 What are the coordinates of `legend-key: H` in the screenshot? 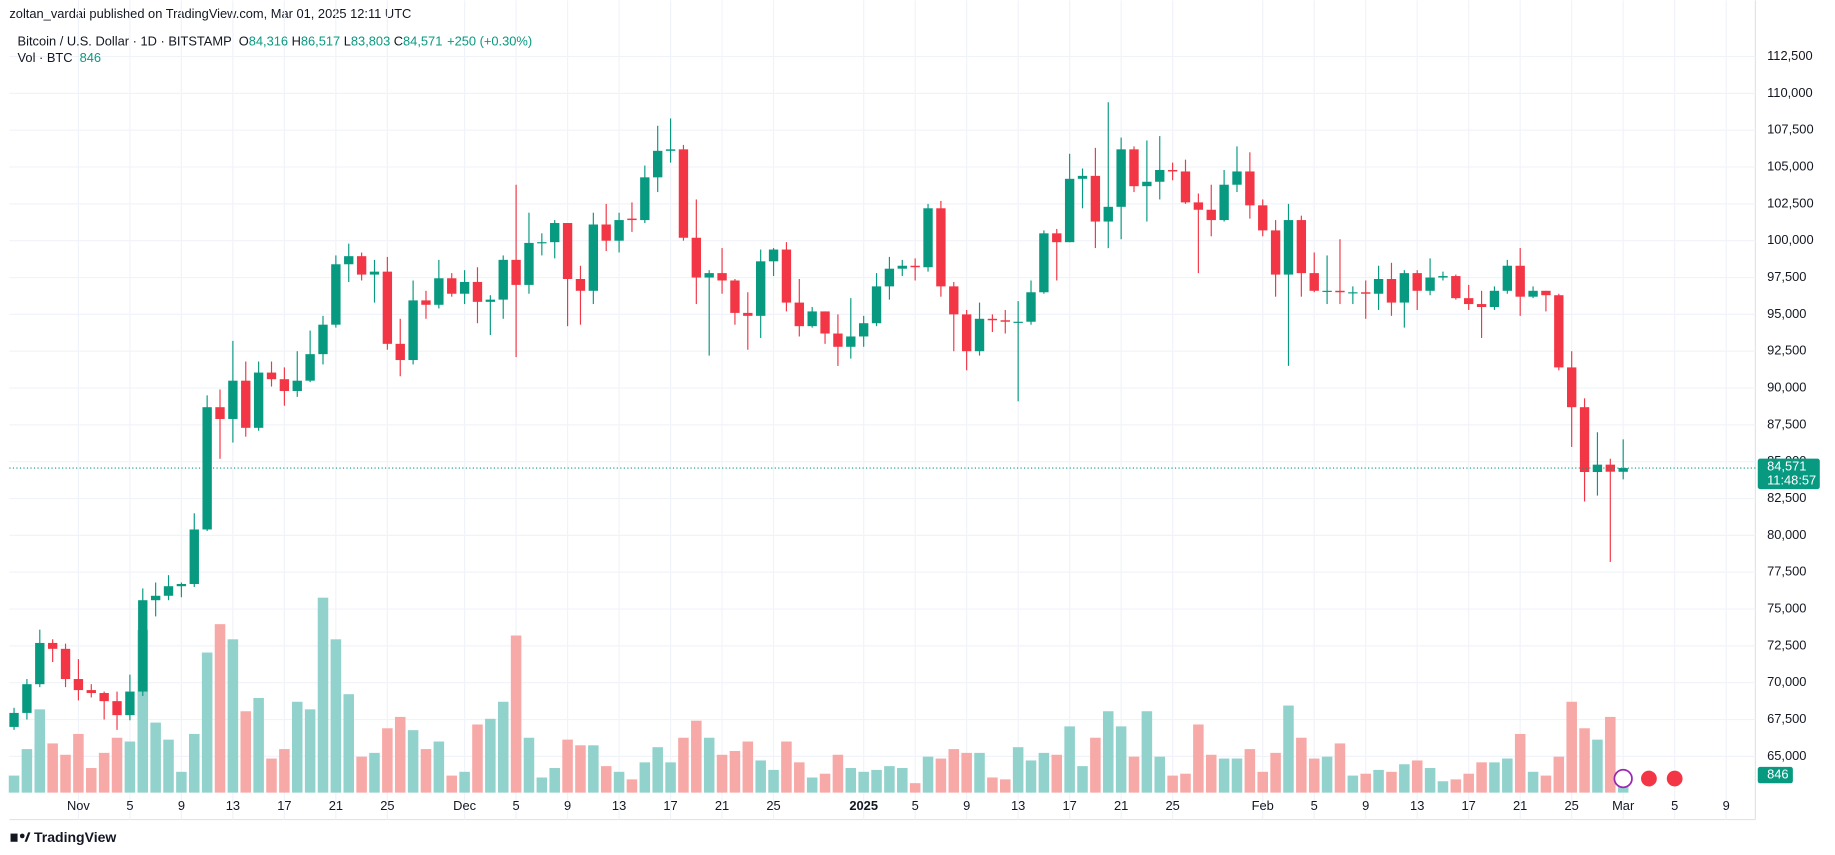 It's located at (296, 41).